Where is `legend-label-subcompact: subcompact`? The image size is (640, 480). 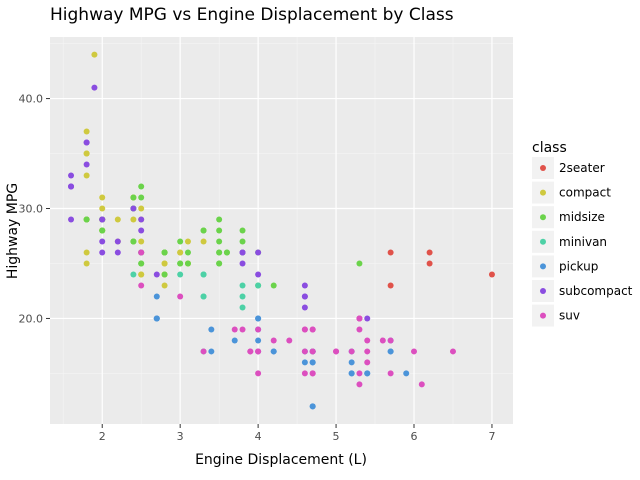 legend-label-subcompact: subcompact is located at coordinates (596, 291).